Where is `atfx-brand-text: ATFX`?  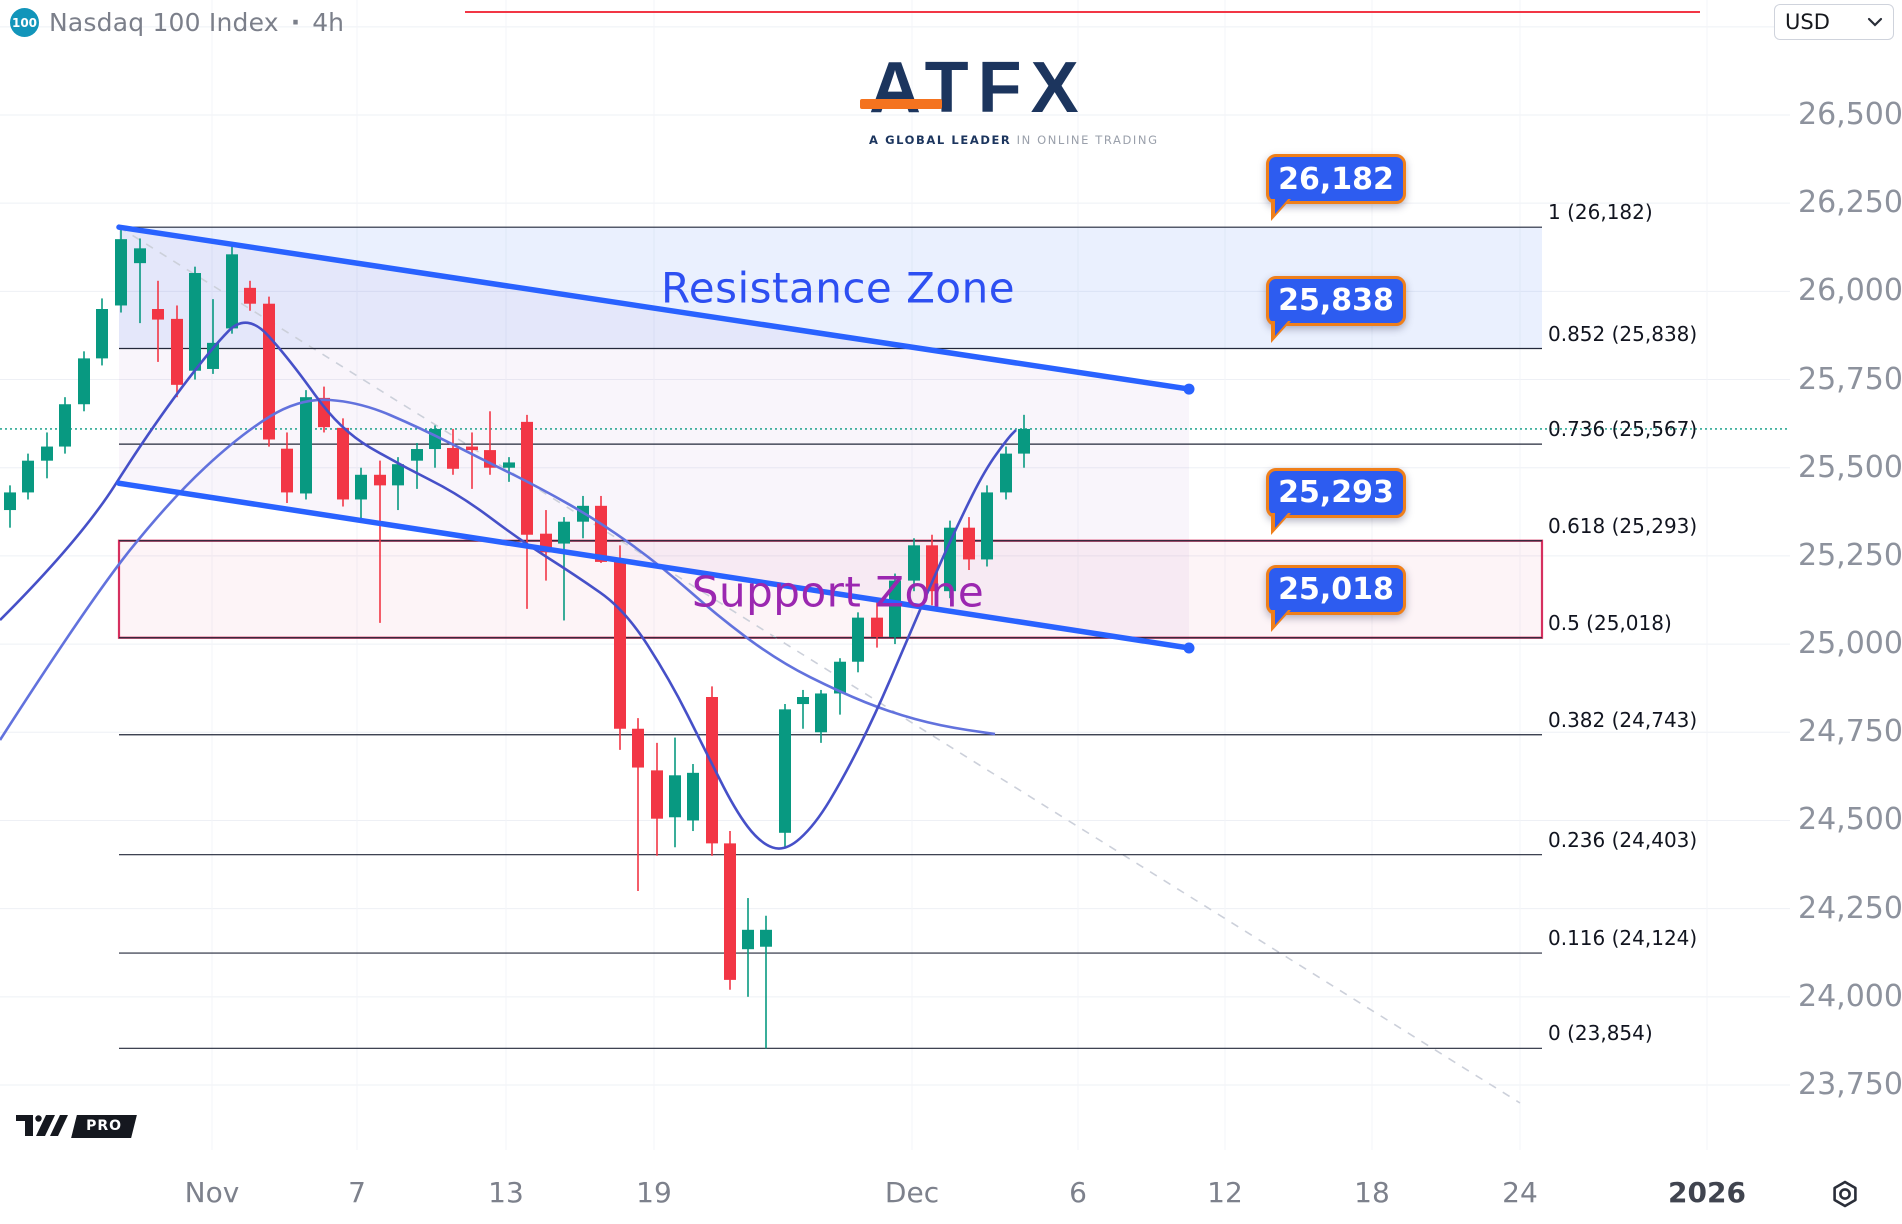
atfx-brand-text: ATFX is located at coordinates (994, 88).